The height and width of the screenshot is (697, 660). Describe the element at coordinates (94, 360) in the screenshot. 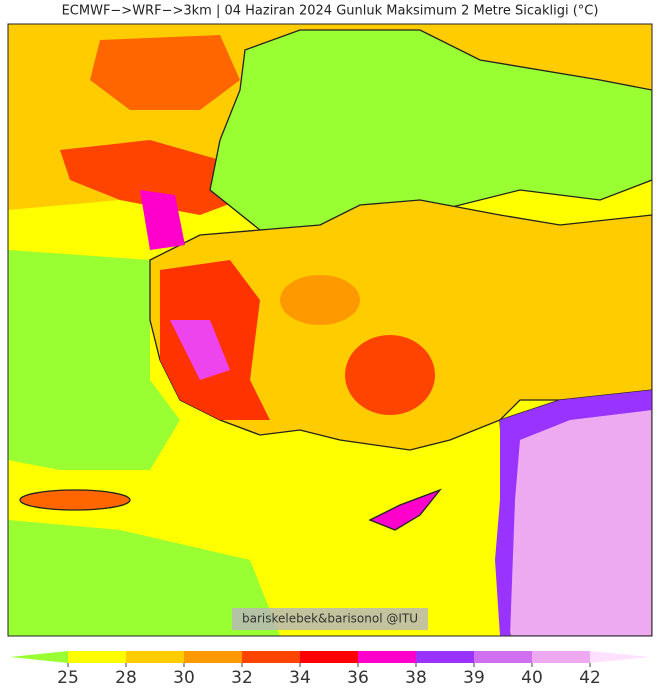

I see `aegean-sea` at that location.